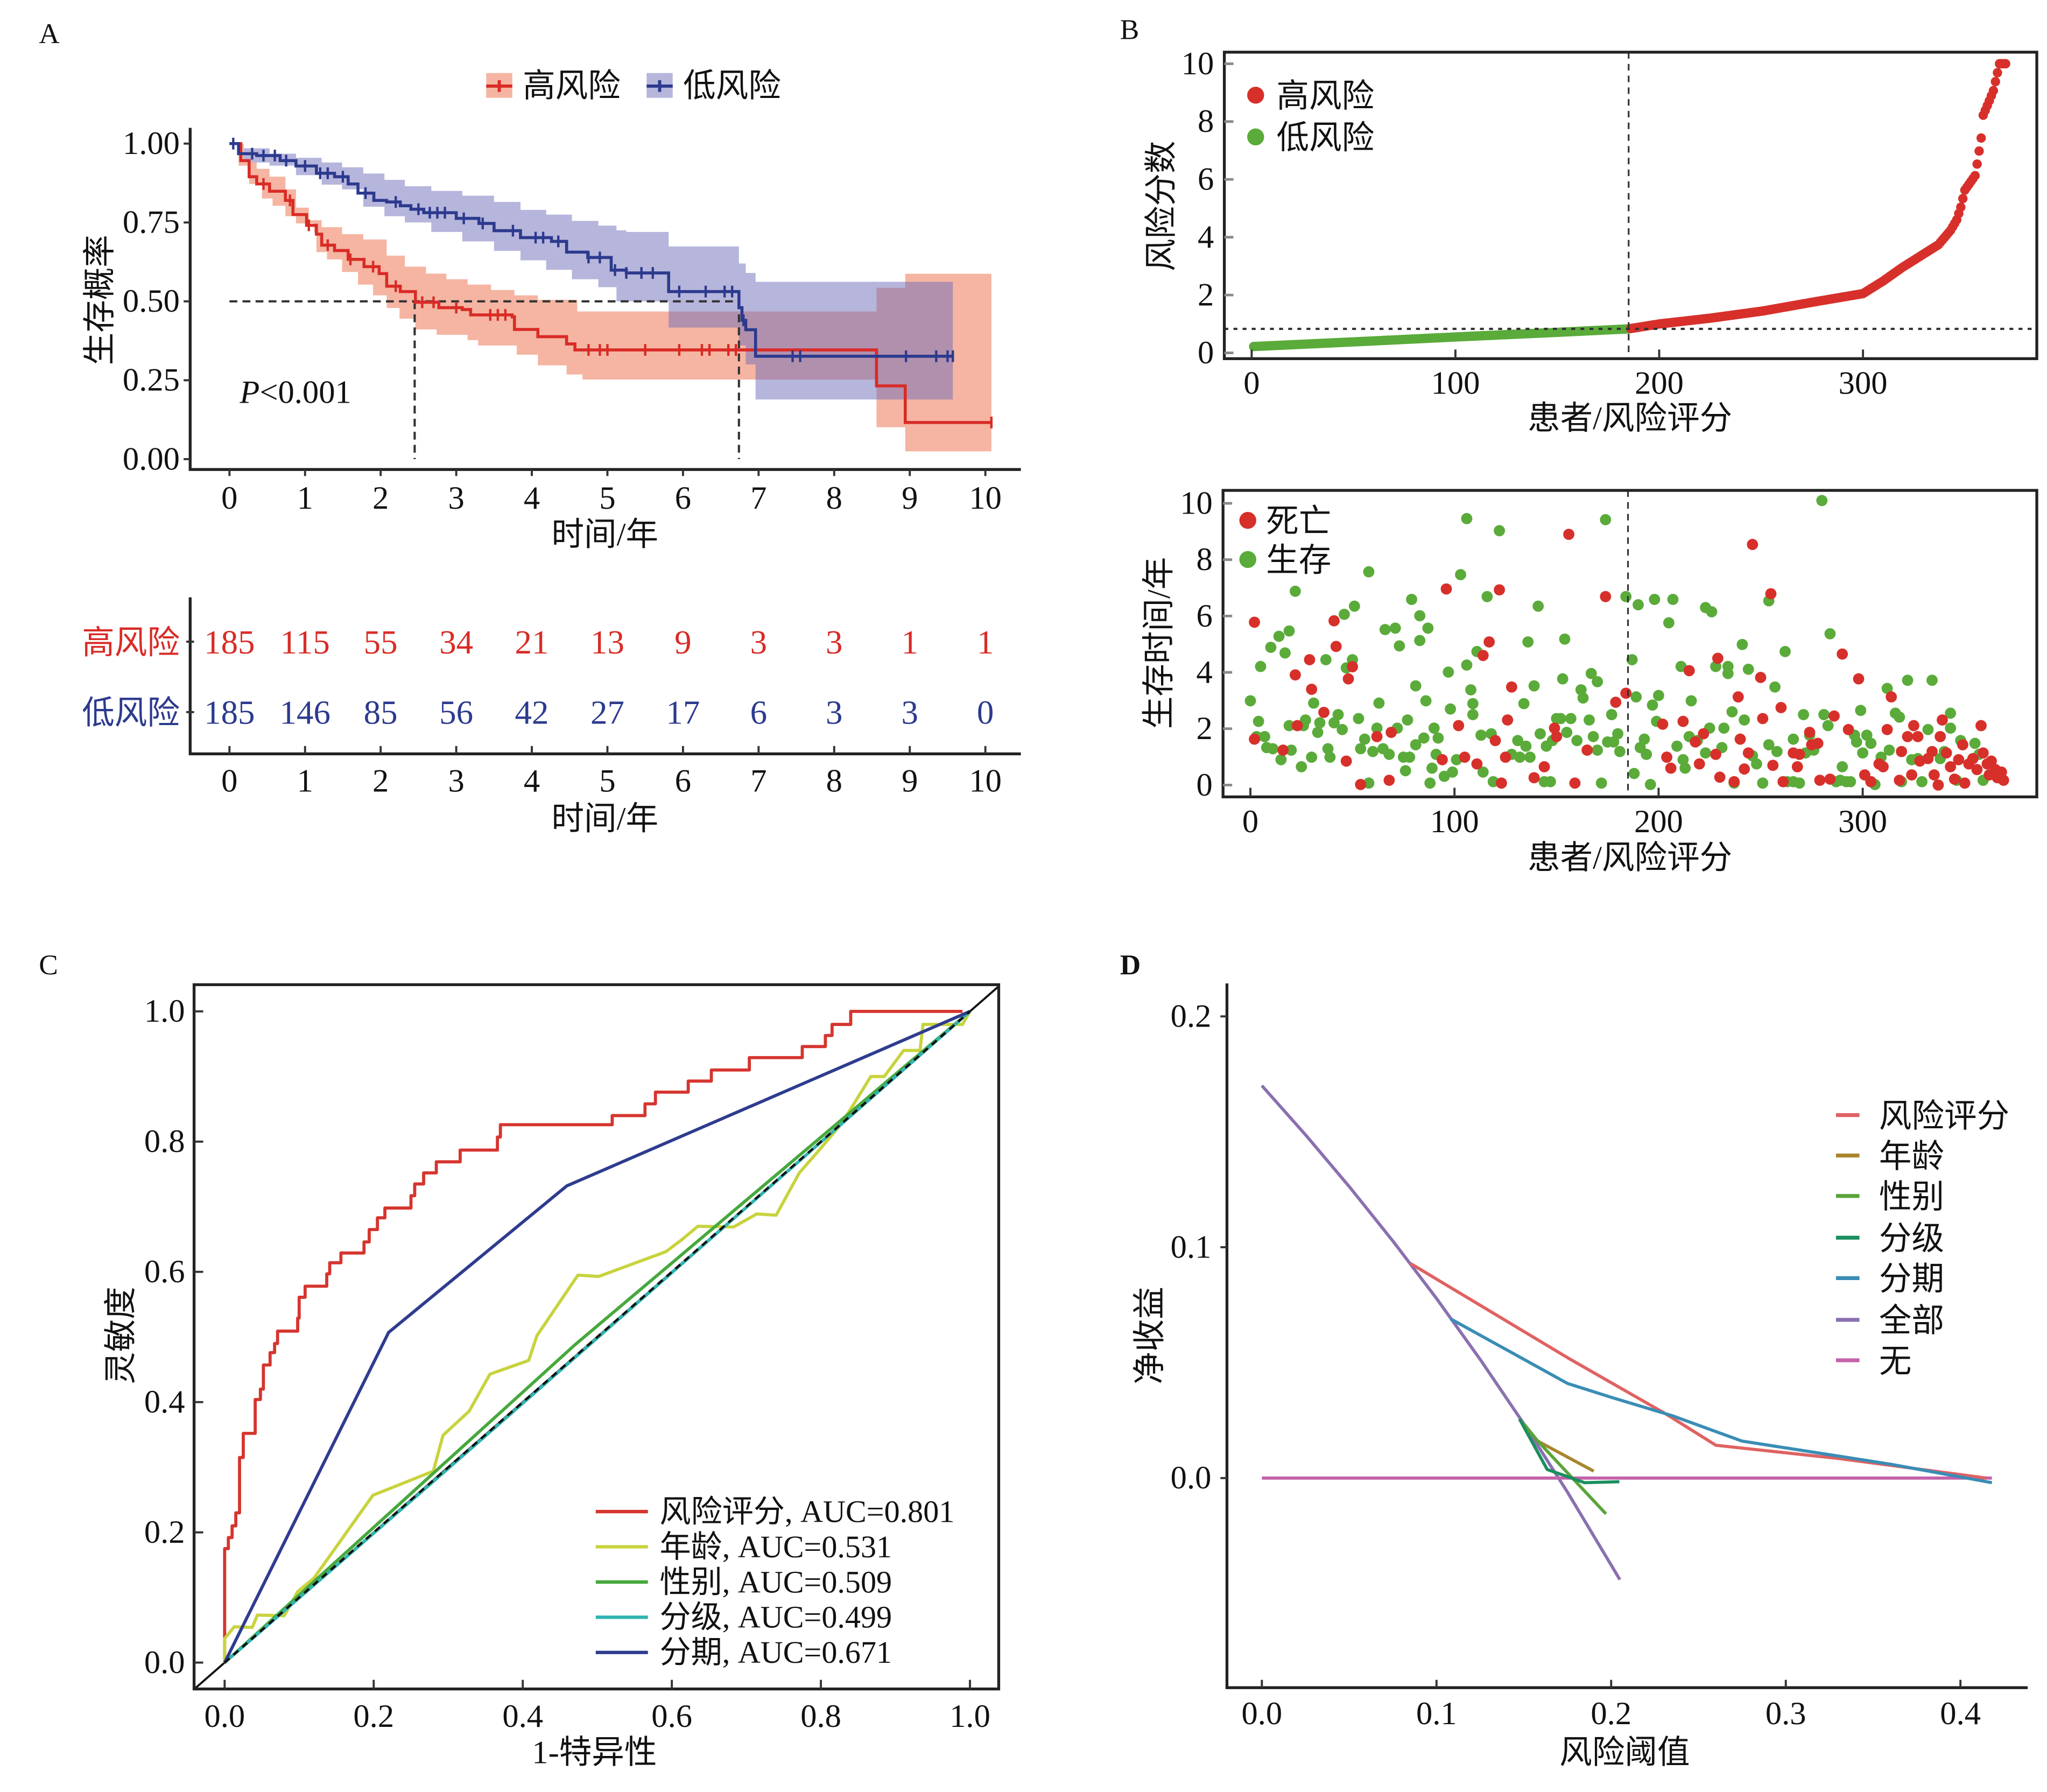  Describe the element at coordinates (1205, 672) in the screenshot. I see `y-tick-label: 4` at that location.